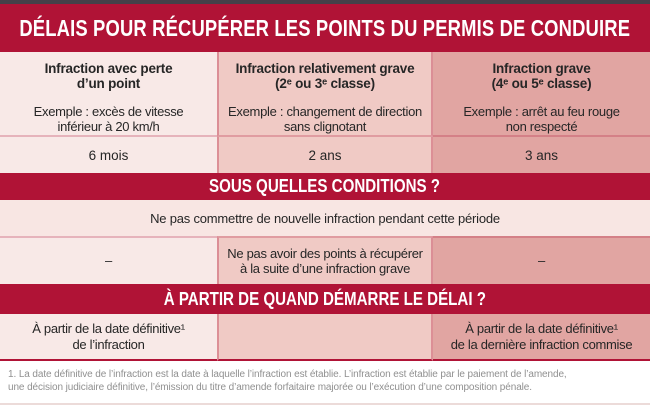  Describe the element at coordinates (108, 260) in the screenshot. I see `extra-condition-cell-1: –` at that location.